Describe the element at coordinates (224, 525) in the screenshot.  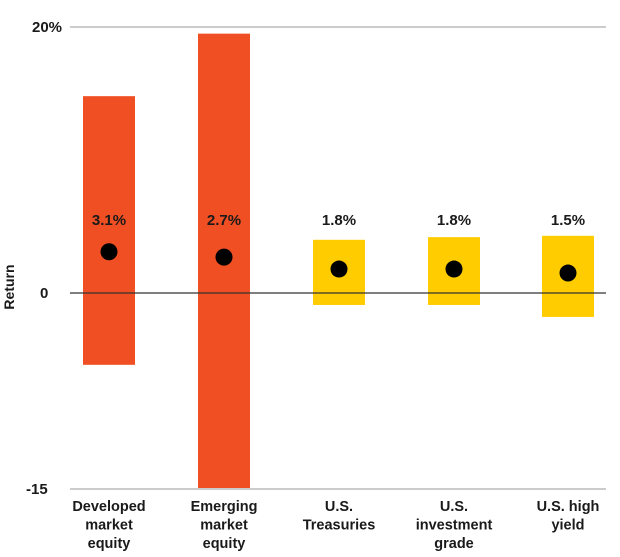
I see `category-label: Emerging market equity` at that location.